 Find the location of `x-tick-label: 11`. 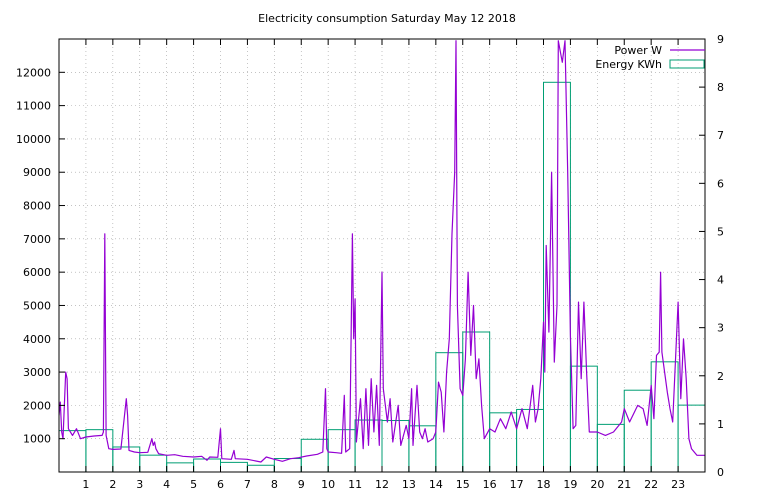

x-tick-label: 11 is located at coordinates (355, 484).